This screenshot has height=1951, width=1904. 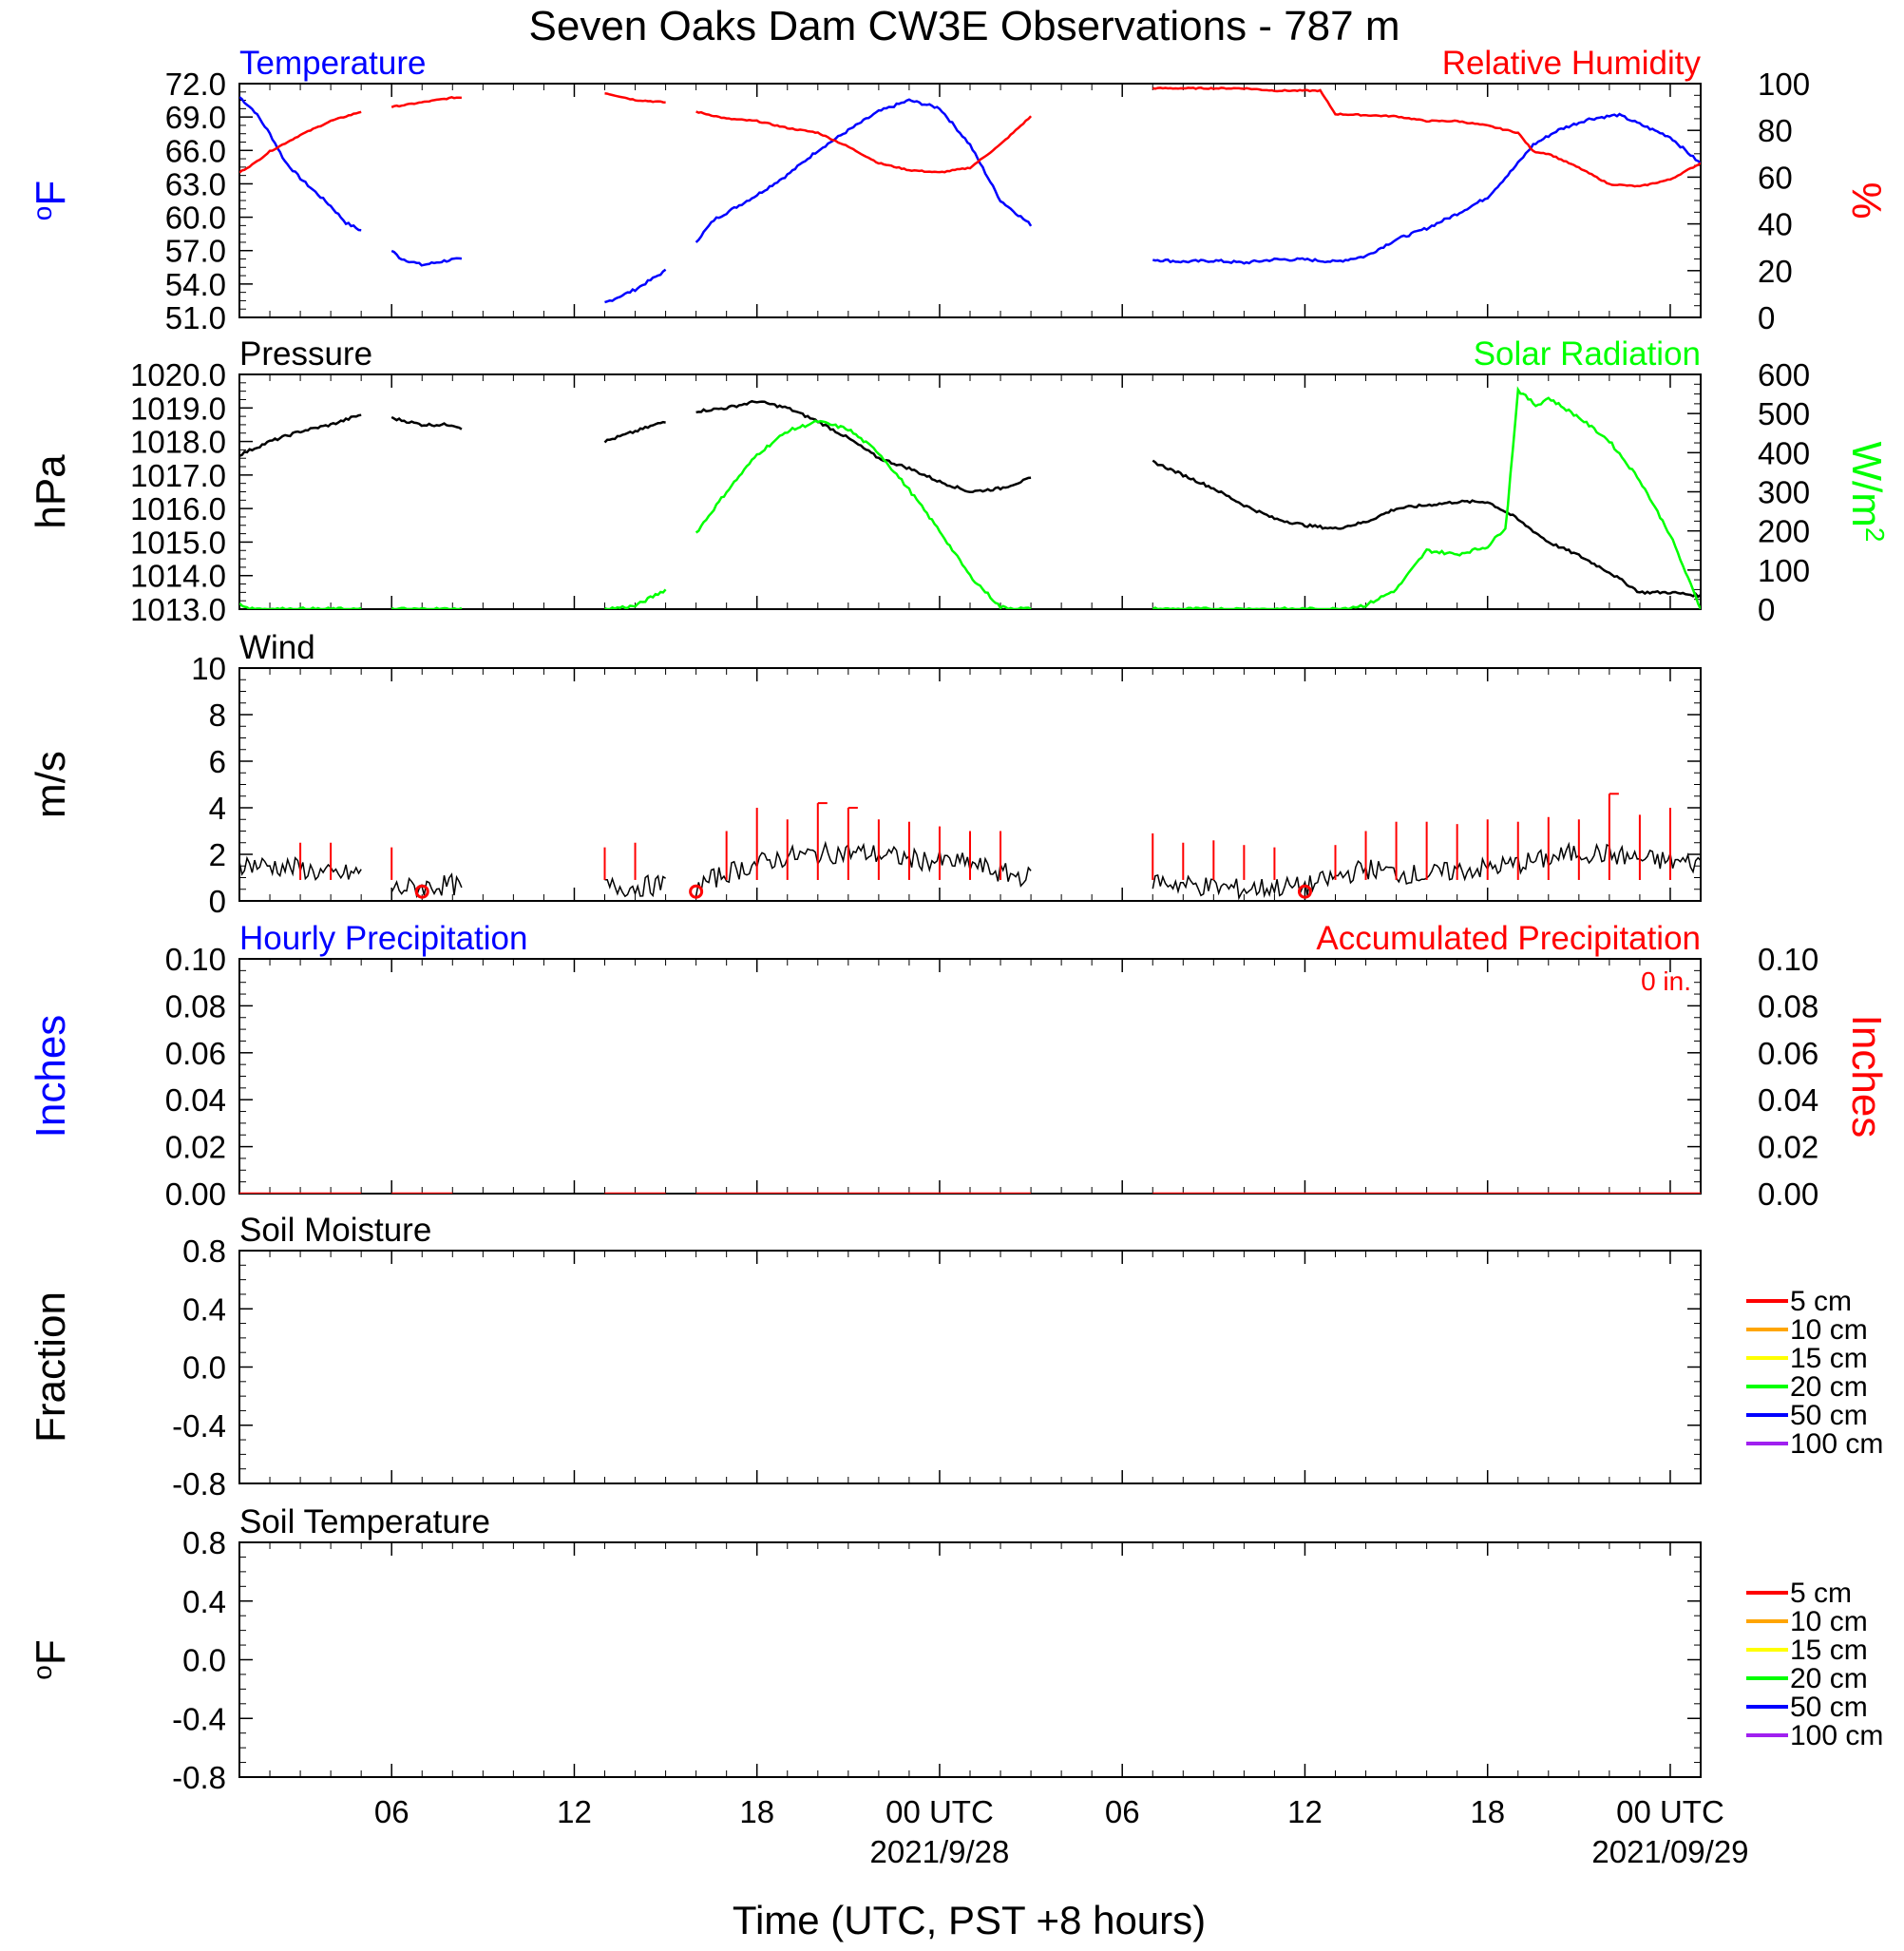 I want to click on panel-title-left: Temperature, so click(x=333, y=63).